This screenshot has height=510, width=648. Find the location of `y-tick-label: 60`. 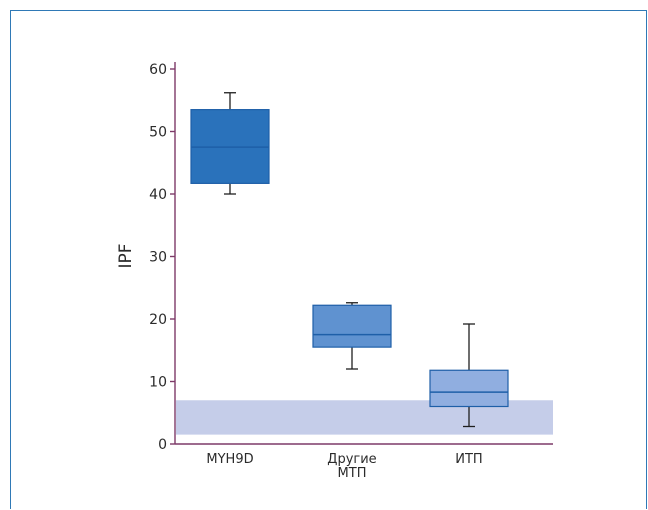

y-tick-label: 60 is located at coordinates (158, 70).